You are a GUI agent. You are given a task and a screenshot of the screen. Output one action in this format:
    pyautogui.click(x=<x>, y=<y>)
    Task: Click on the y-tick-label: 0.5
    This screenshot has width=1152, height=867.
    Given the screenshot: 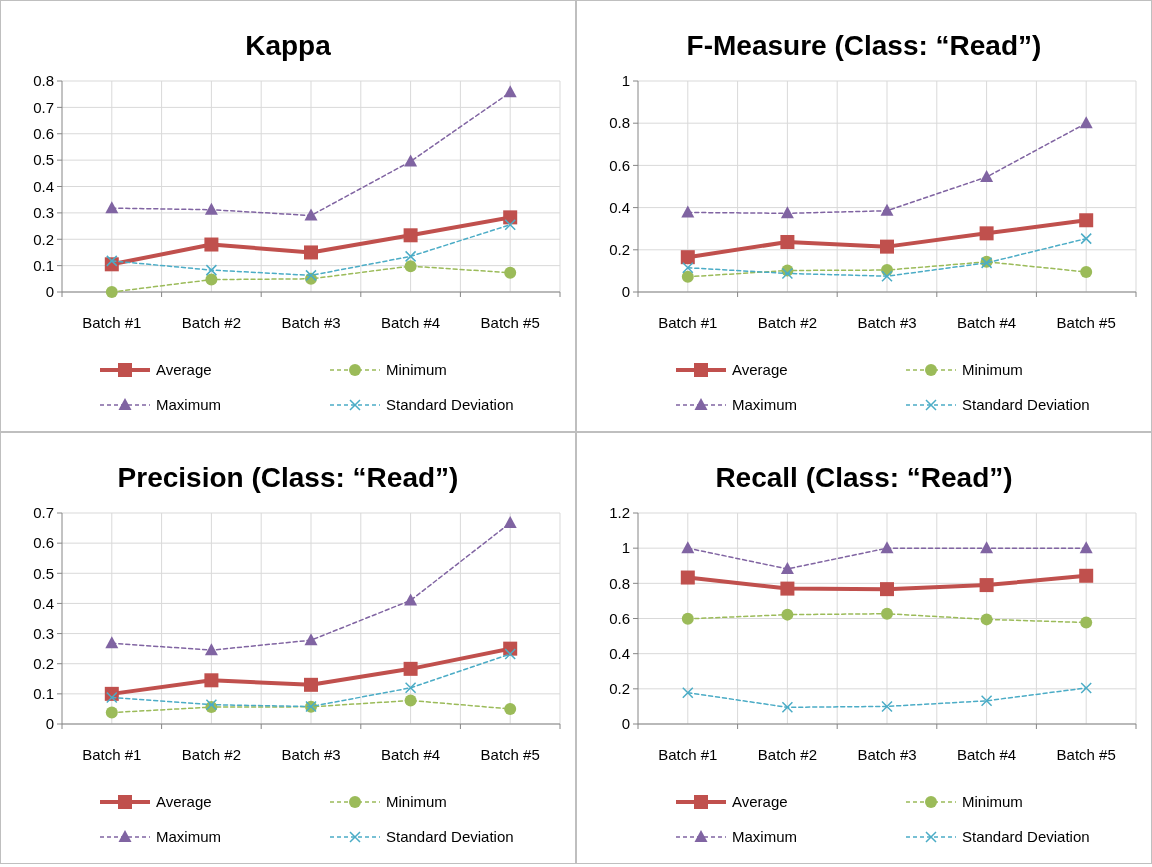 What is the action you would take?
    pyautogui.click(x=43, y=160)
    